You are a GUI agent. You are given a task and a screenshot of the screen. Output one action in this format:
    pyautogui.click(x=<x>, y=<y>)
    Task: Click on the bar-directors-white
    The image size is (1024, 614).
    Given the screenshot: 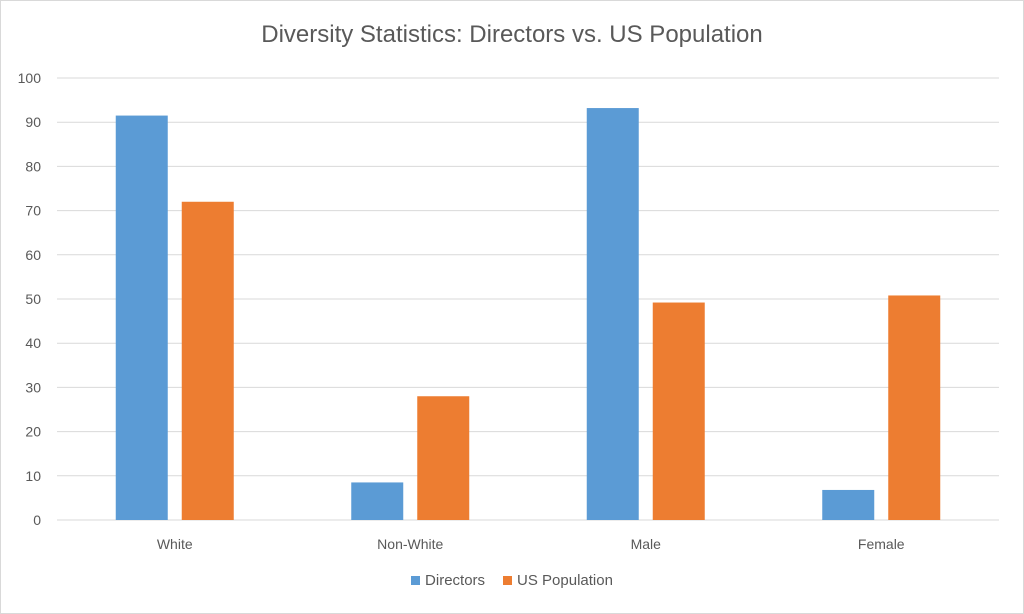 What is the action you would take?
    pyautogui.click(x=141, y=317)
    